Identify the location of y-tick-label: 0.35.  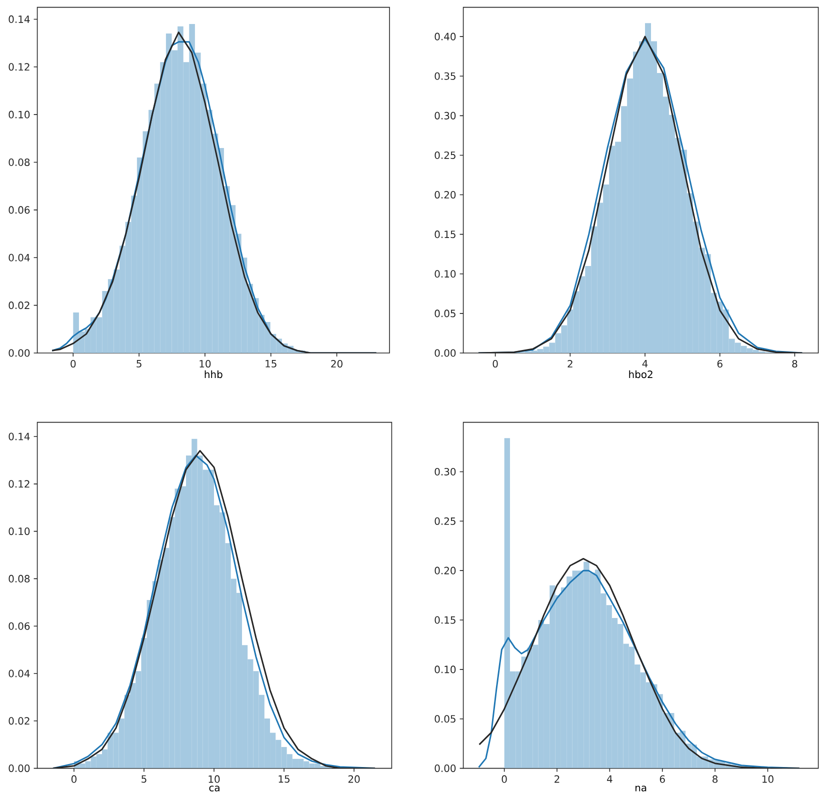
(445, 76).